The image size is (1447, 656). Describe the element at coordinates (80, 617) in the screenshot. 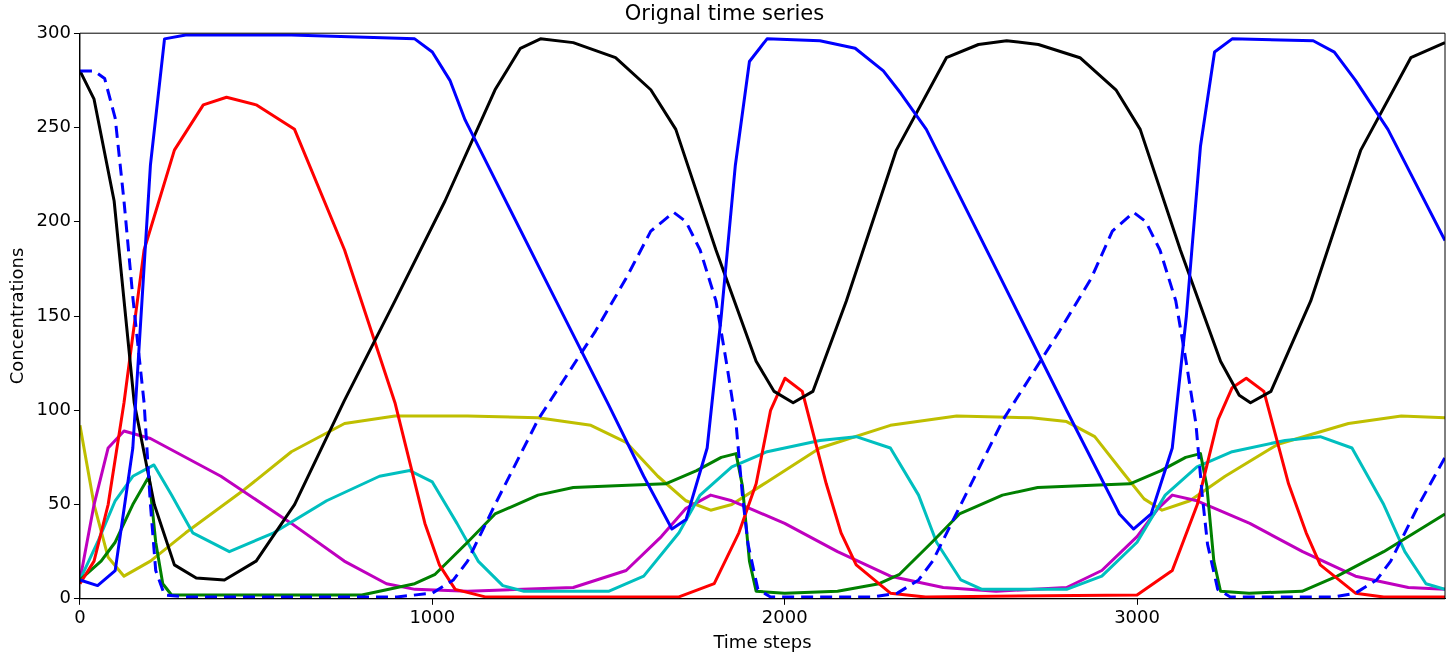

I see `x-tick-label: 0` at that location.